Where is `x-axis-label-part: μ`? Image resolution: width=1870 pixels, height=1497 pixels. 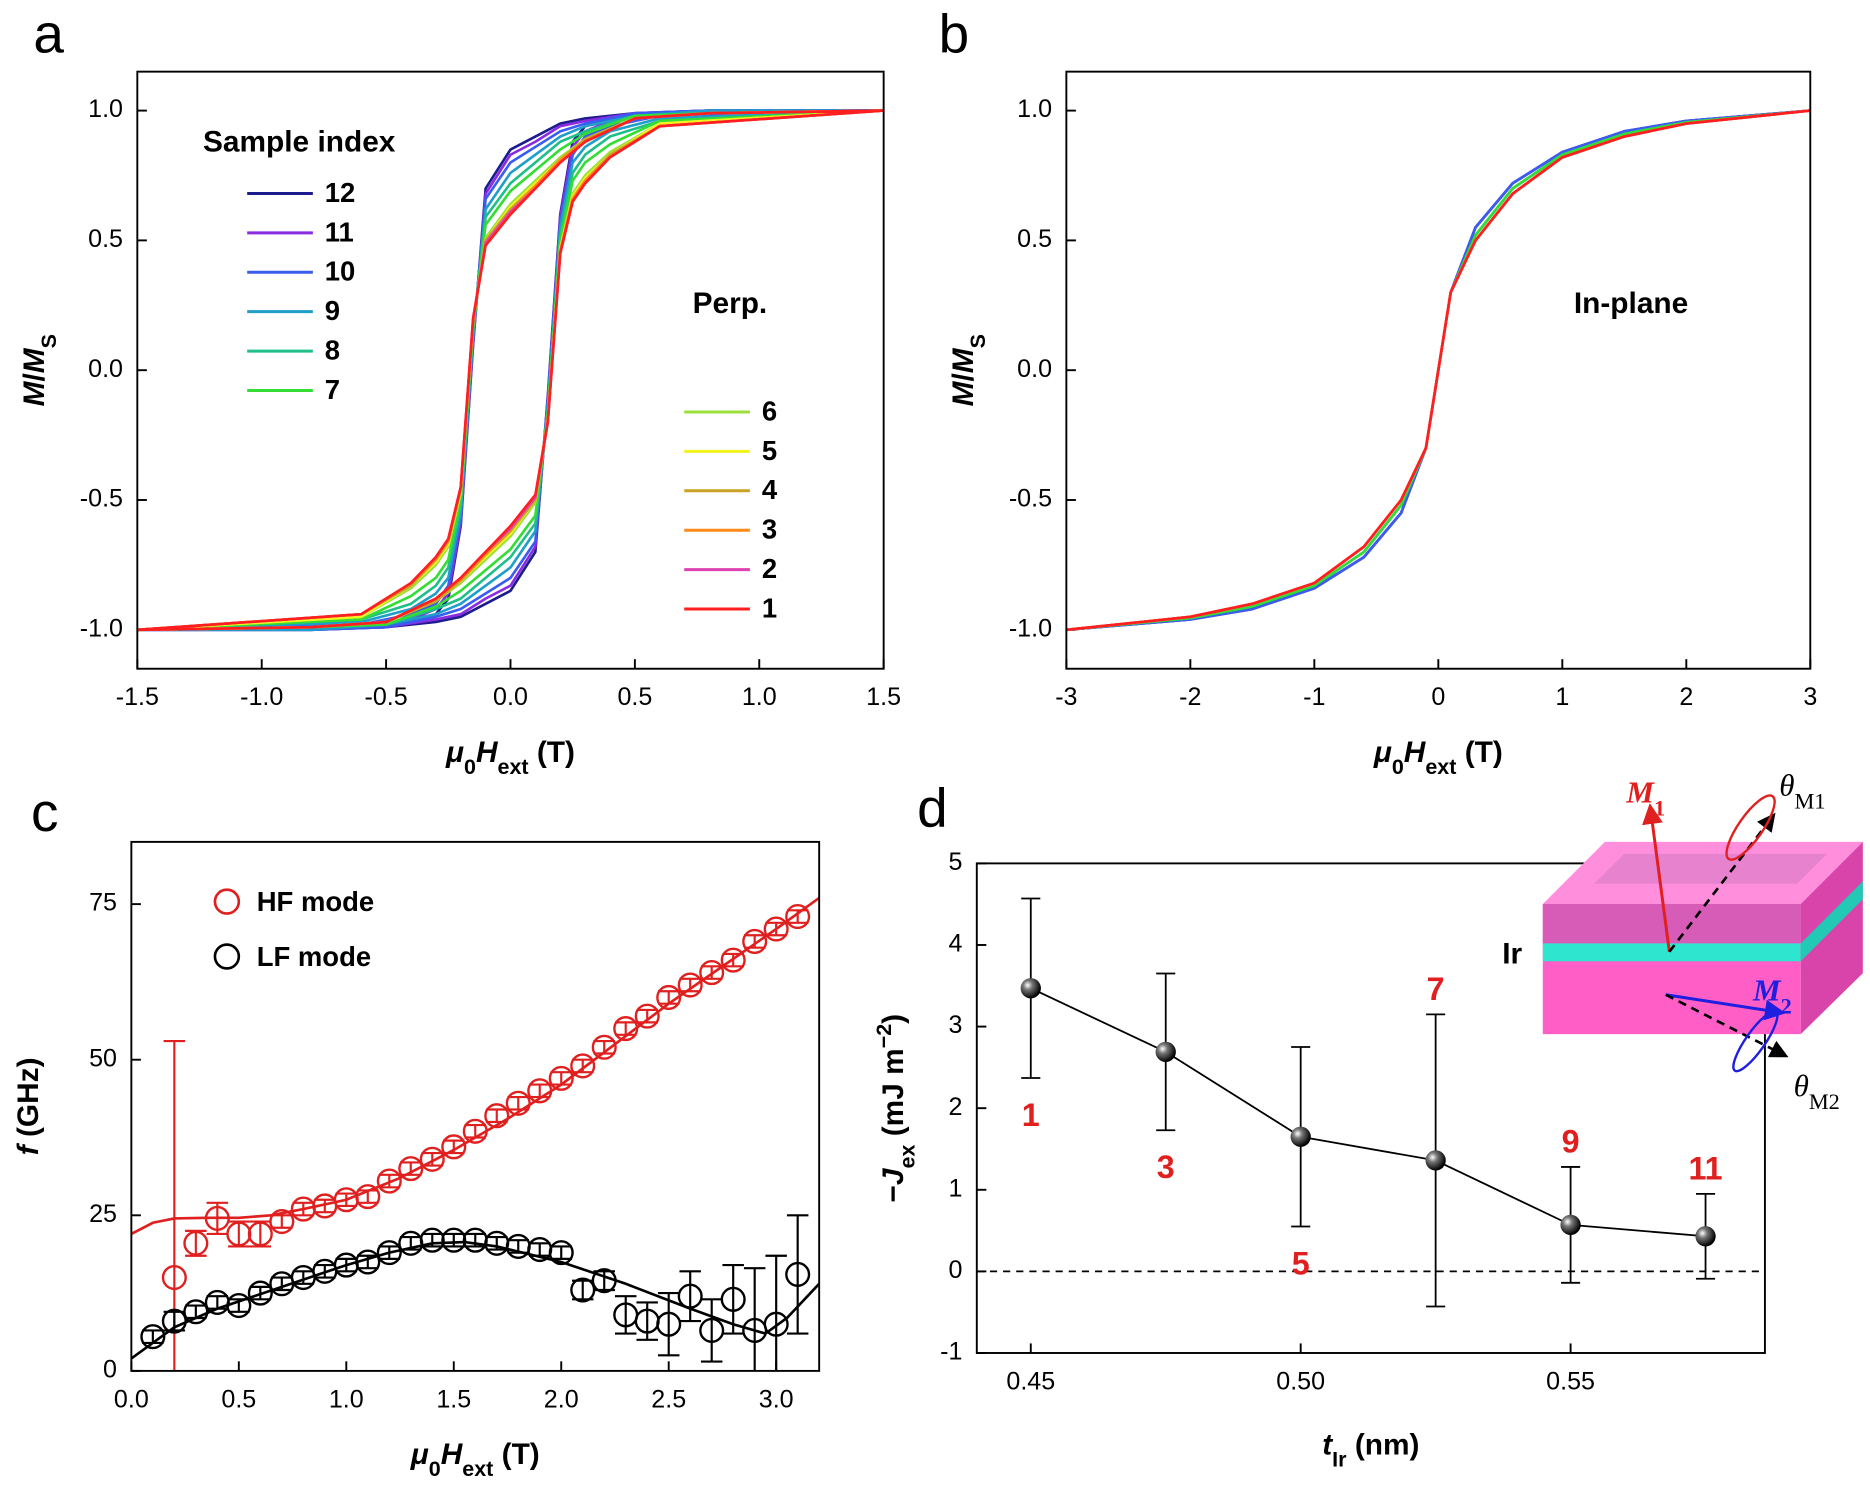 x-axis-label-part: μ is located at coordinates (419, 1454).